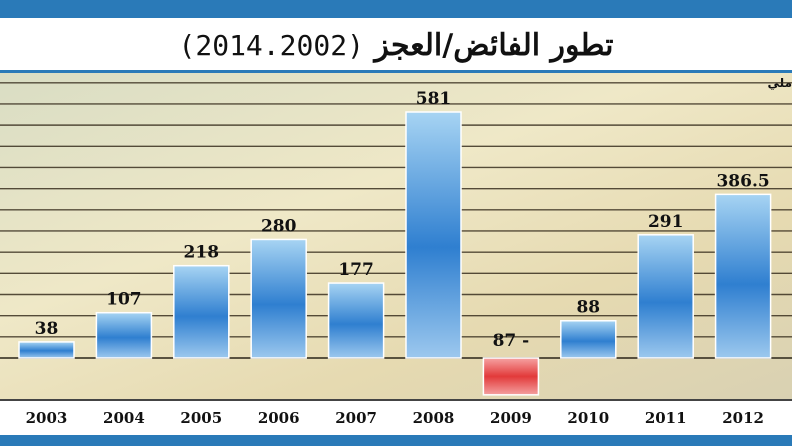  Describe the element at coordinates (356, 320) in the screenshot. I see `bar-2007` at that location.